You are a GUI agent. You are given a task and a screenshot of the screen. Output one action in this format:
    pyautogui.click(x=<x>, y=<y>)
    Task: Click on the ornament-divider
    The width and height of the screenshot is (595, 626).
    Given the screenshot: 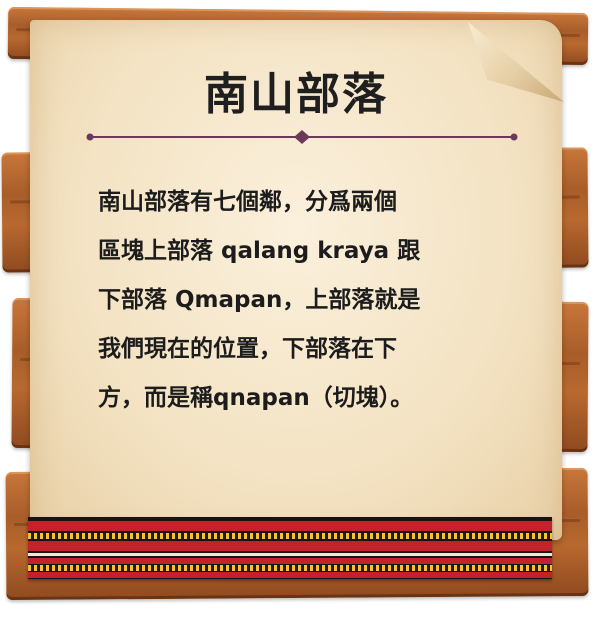 What is the action you would take?
    pyautogui.click(x=302, y=137)
    